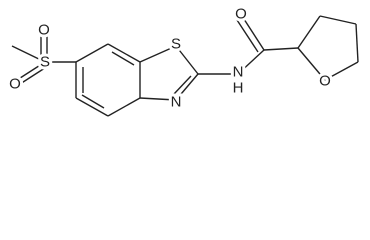 The image size is (370, 240). Describe the element at coordinates (238, 88) in the screenshot. I see `atom-label: H` at that location.